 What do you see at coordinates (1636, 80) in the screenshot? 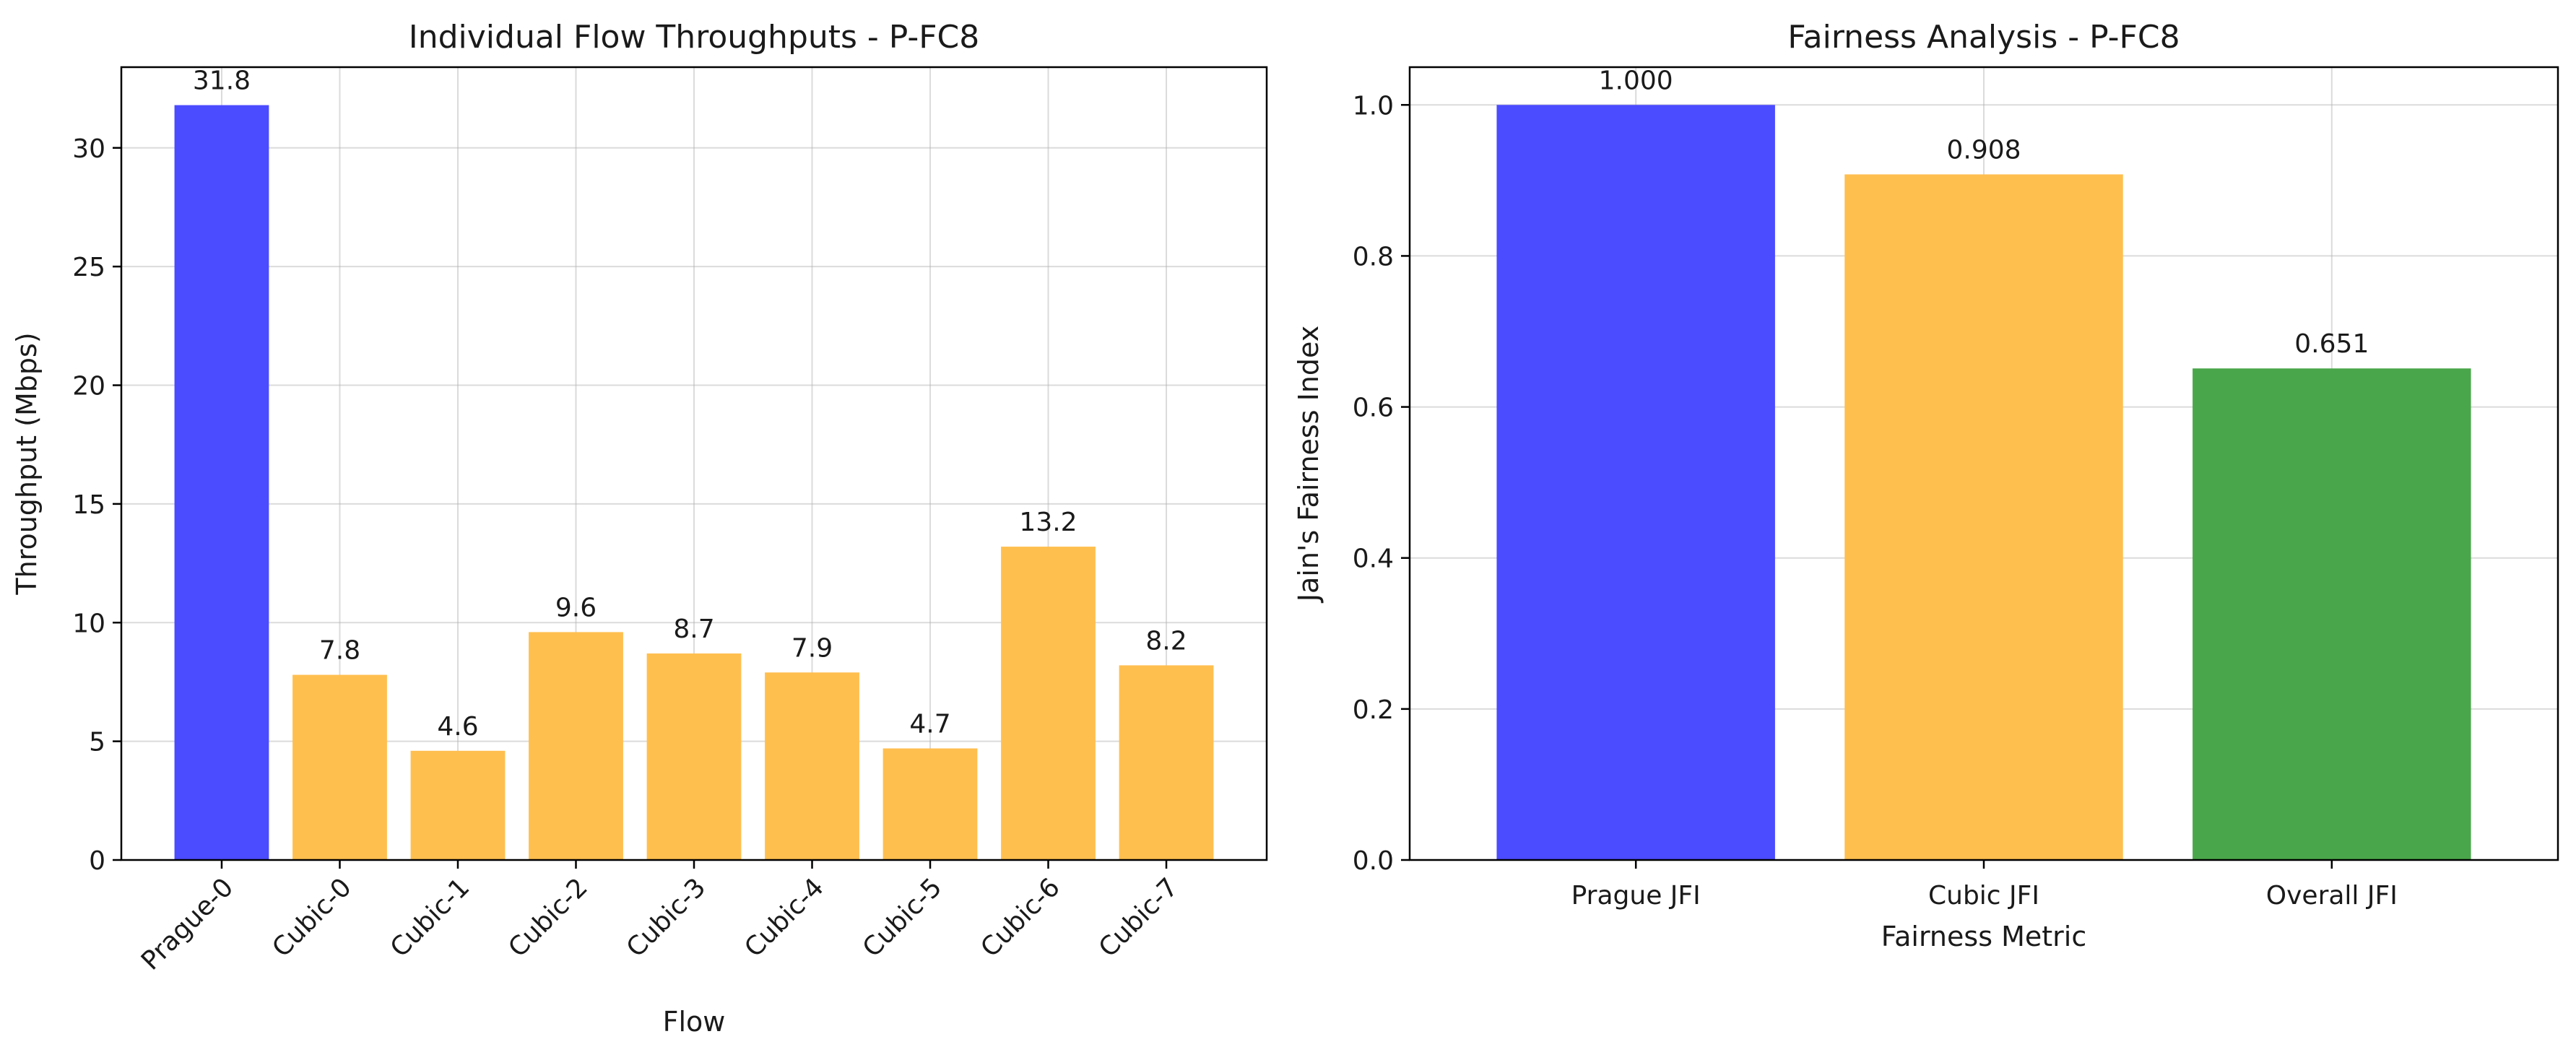
I see `fairness-value-label-0: 1.000` at bounding box center [1636, 80].